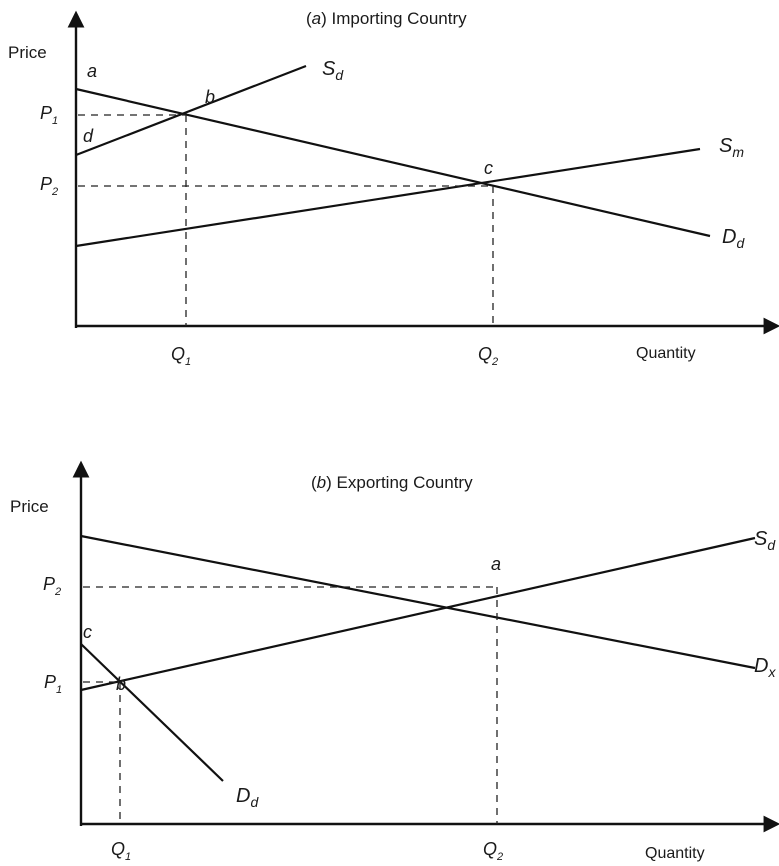 This screenshot has width=779, height=866. What do you see at coordinates (731, 147) in the screenshot?
I see `panel-a-curve-label-sm: Sm` at bounding box center [731, 147].